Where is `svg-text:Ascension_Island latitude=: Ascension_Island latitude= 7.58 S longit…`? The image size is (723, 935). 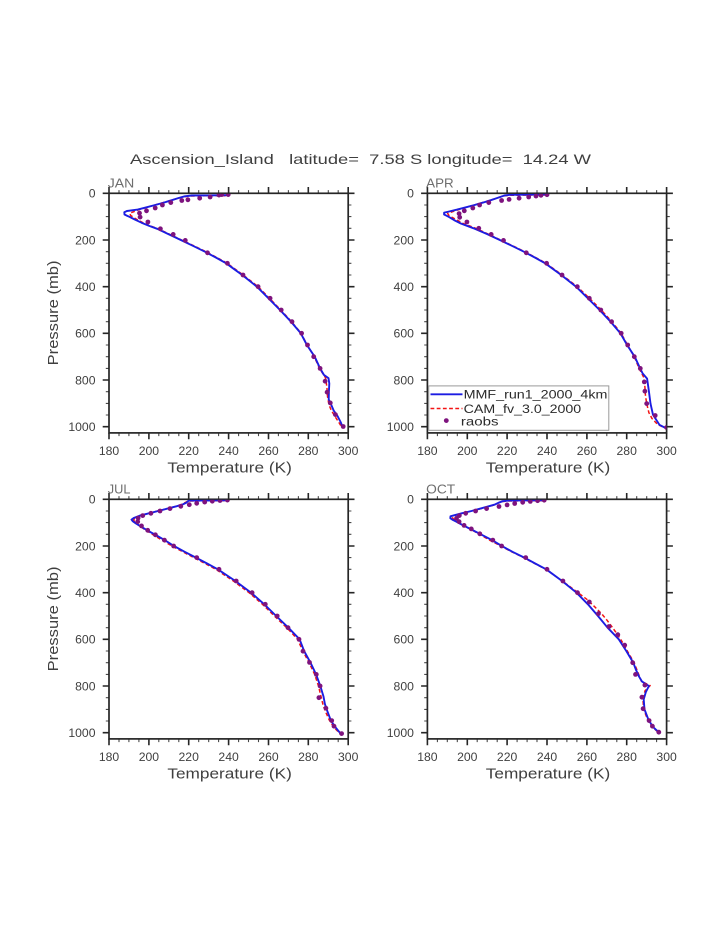 svg-text:Ascension_Island latitude=: Ascension_Island latitude= 7.58 S longit… is located at coordinates (360, 159).